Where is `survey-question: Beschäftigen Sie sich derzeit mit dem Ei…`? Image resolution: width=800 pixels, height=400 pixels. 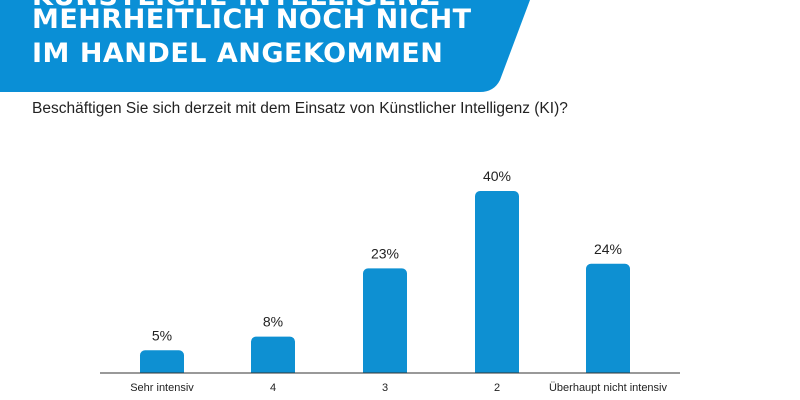 survey-question: Beschäftigen Sie sich derzeit mit dem Ei… is located at coordinates (300, 108).